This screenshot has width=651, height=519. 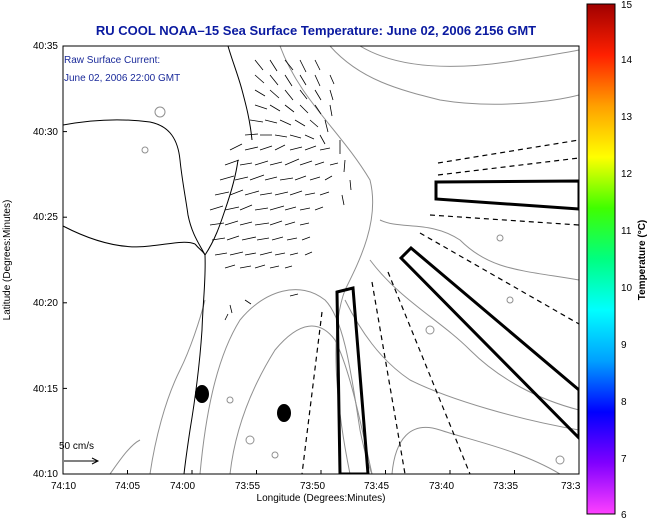 What do you see at coordinates (112, 60) in the screenshot?
I see `annotation-line-1: Raw Surface Current:` at bounding box center [112, 60].